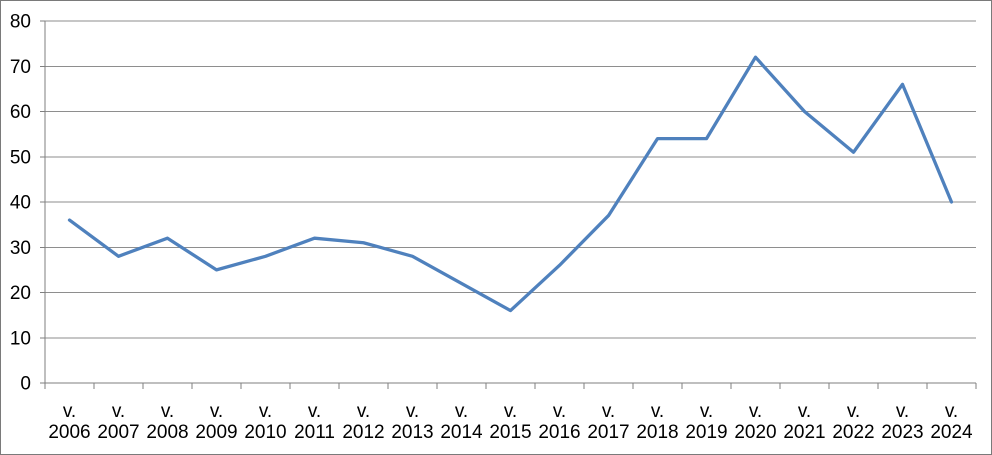  I want to click on y-tick-label: 70, so click(20, 67).